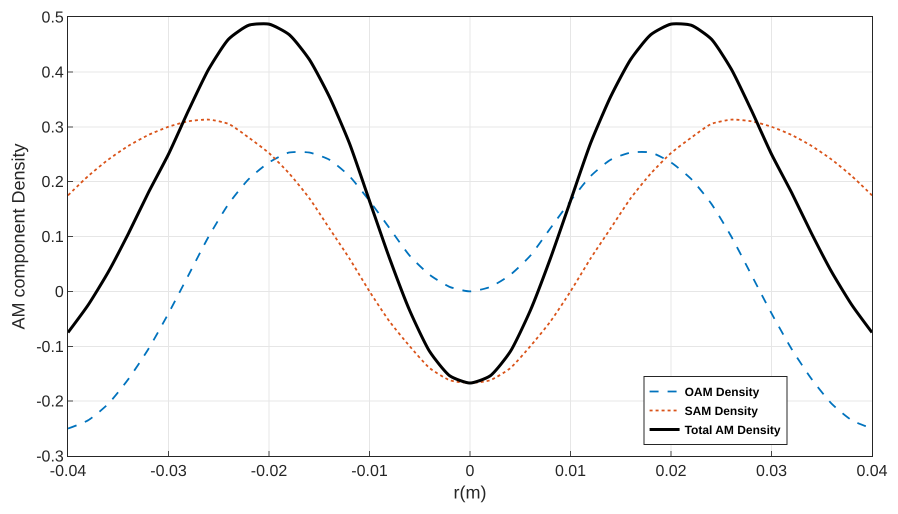  Describe the element at coordinates (721, 411) in the screenshot. I see `legend-label: SAM Density` at that location.